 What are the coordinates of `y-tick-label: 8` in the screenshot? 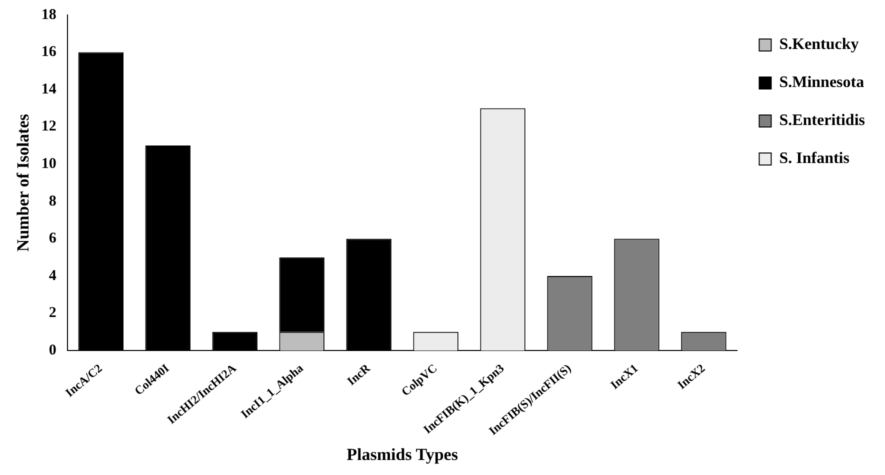 It's located at (52, 201).